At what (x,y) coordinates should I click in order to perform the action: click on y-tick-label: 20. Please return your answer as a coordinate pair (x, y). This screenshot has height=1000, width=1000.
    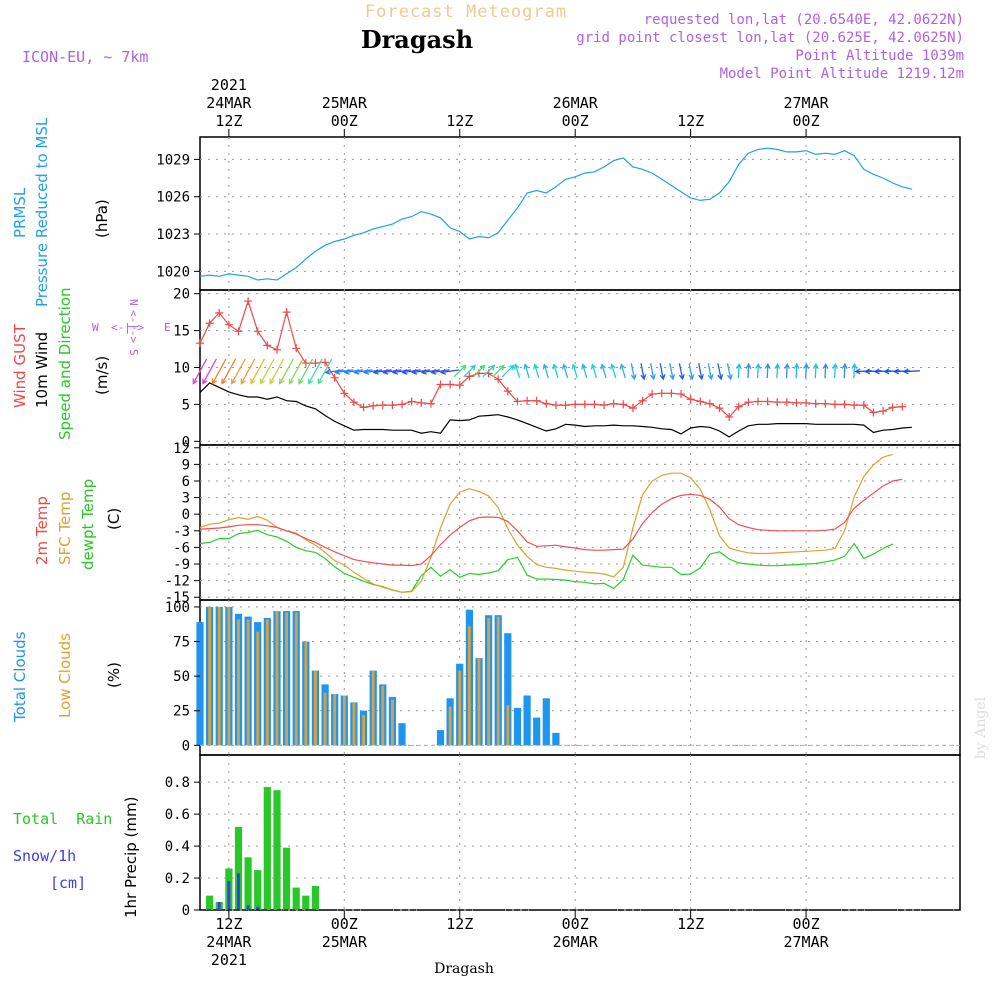
    Looking at the image, I should click on (181, 295).